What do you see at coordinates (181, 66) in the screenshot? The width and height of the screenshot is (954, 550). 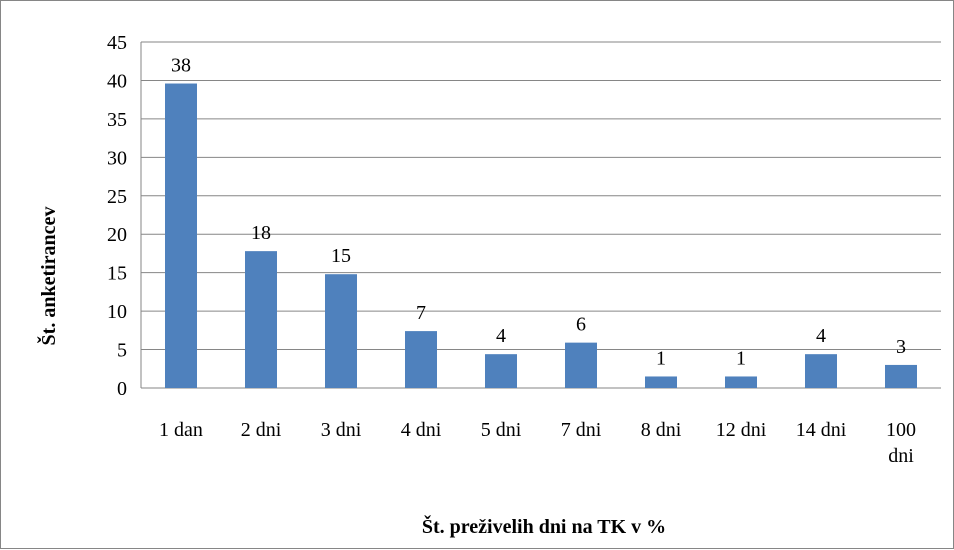 I see `data-label: 38` at bounding box center [181, 66].